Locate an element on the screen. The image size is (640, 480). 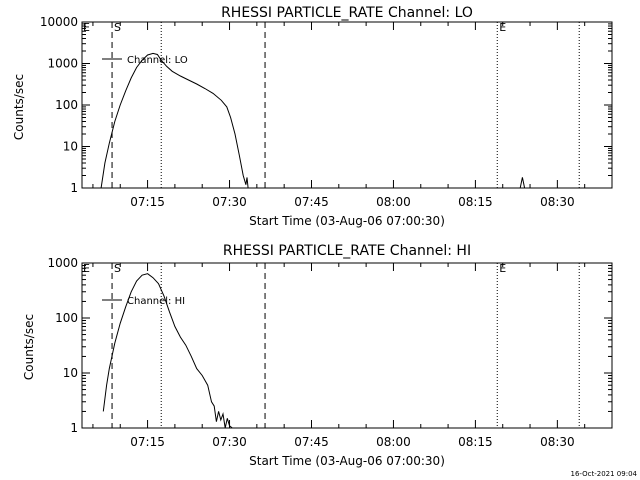
y-tick-label: 10000 is located at coordinates (59, 22).